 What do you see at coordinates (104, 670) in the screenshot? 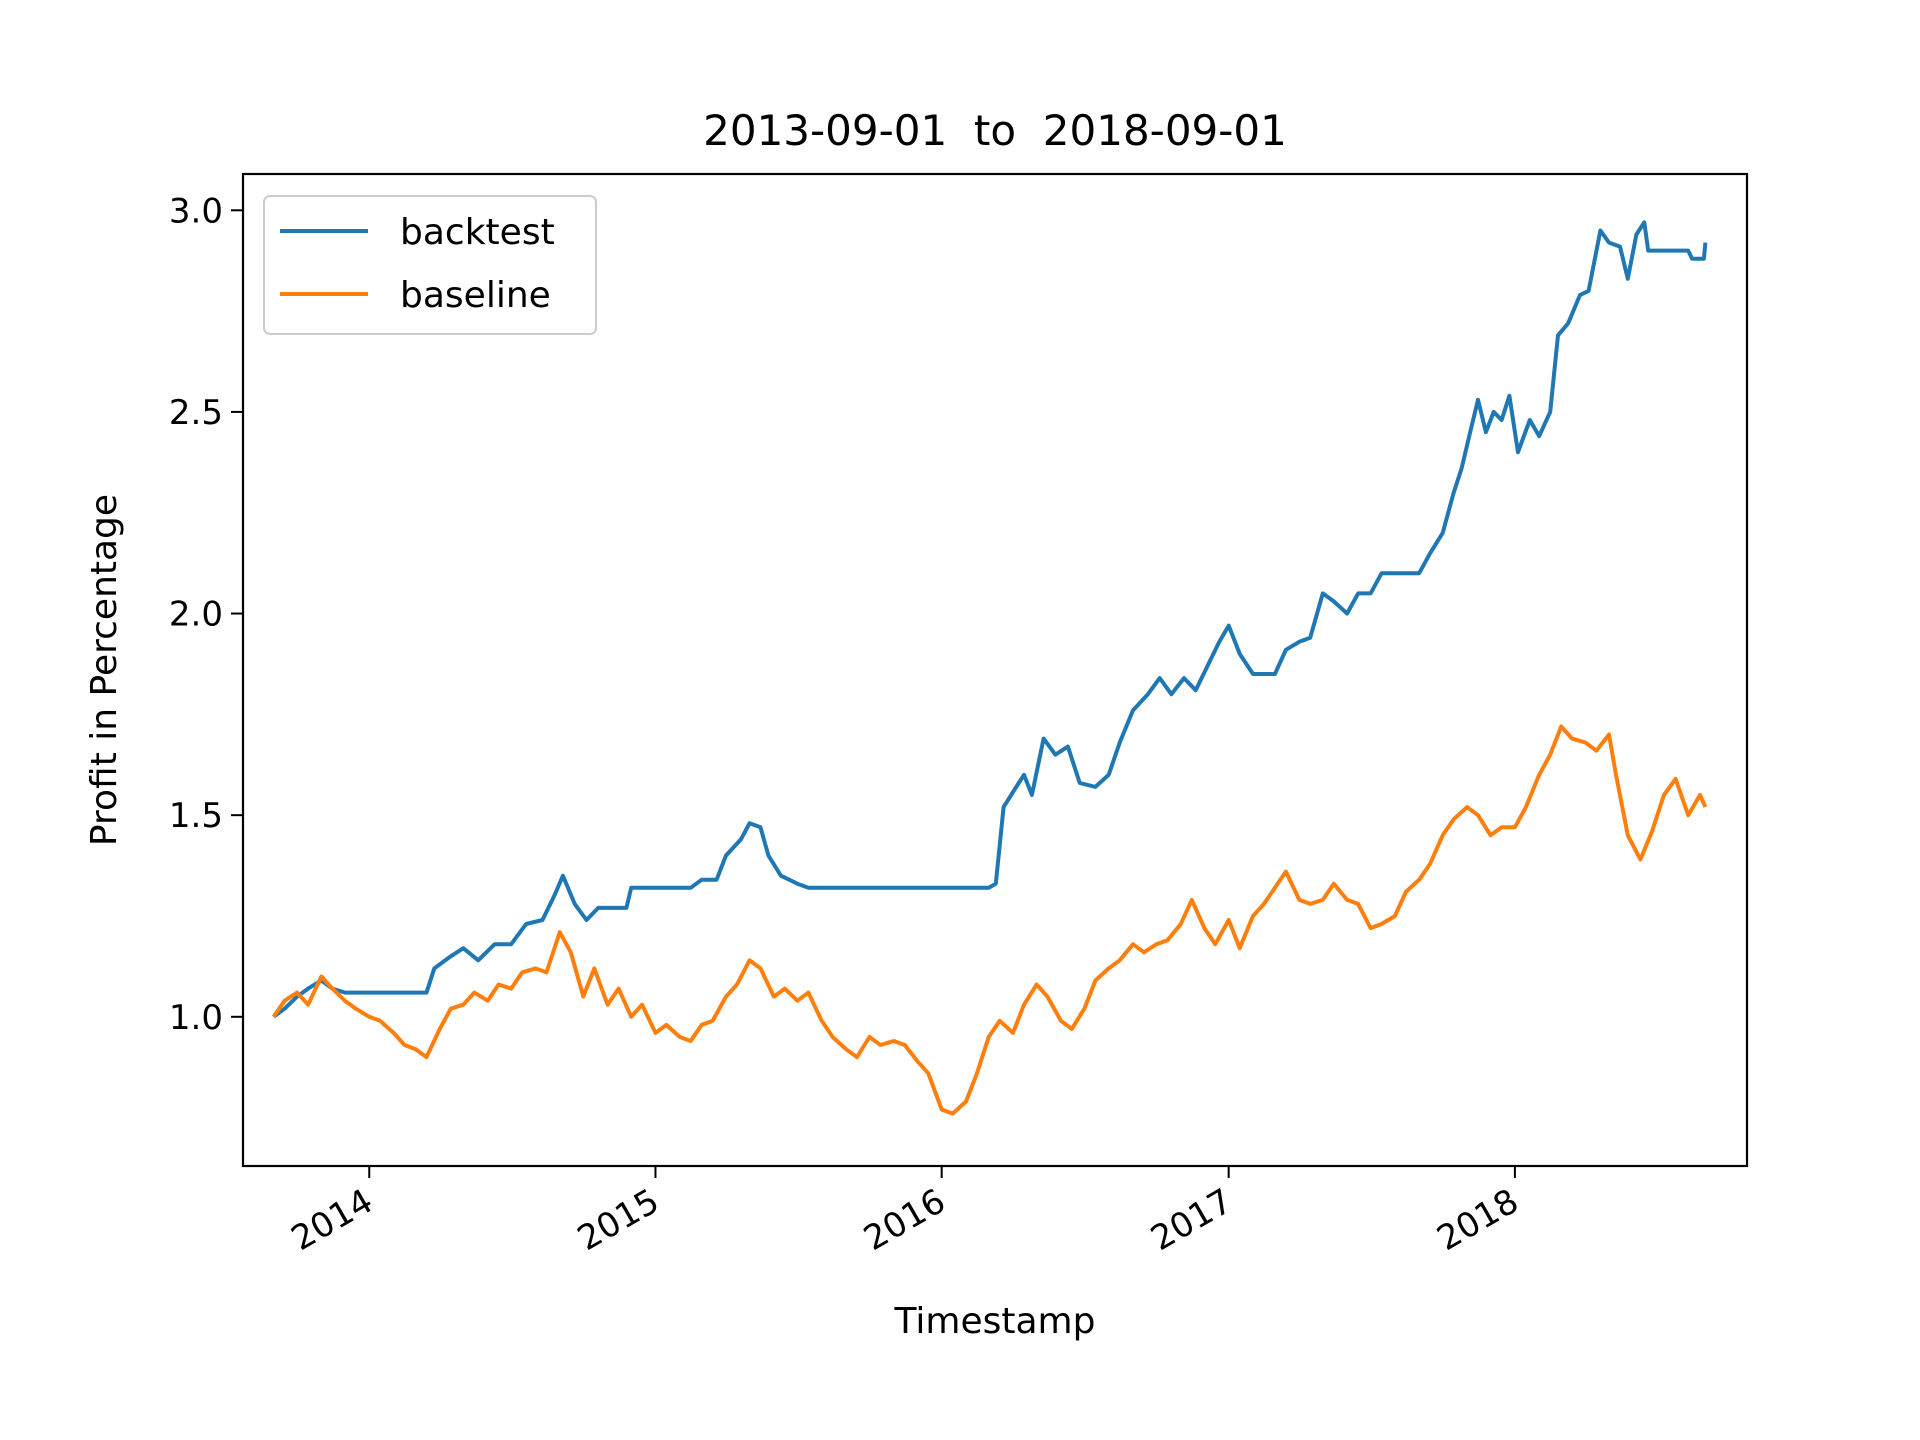
I see `y-axis-label: Profit in Percentage` at bounding box center [104, 670].